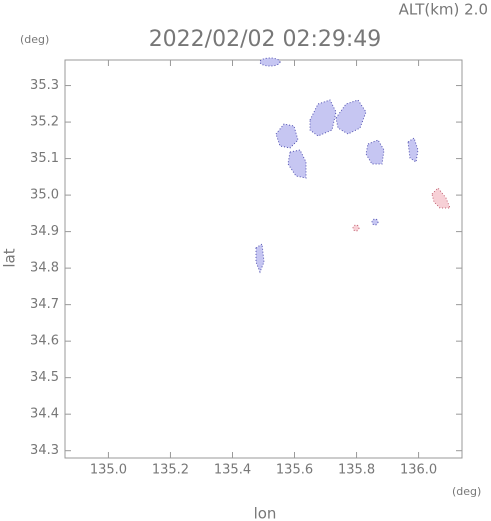  What do you see at coordinates (418, 470) in the screenshot?
I see `x-tick-label: 136.0` at bounding box center [418, 470].